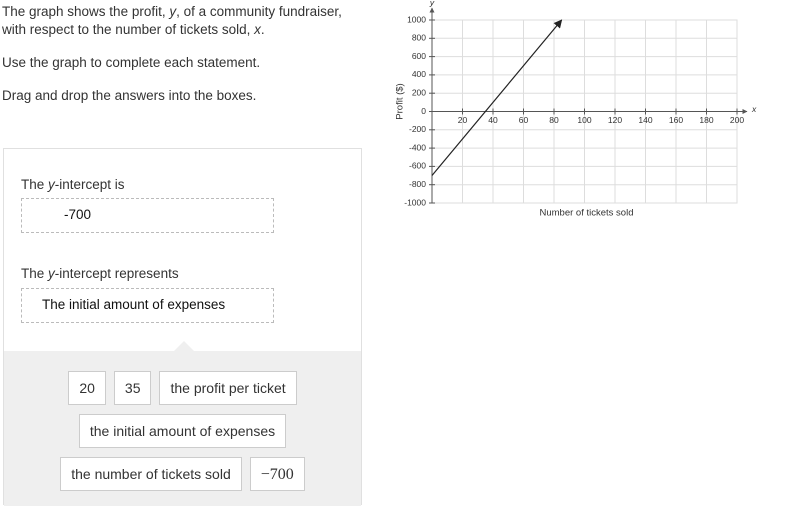 The width and height of the screenshot is (785, 506). I want to click on text: The graph shows the profit,, so click(86, 11).